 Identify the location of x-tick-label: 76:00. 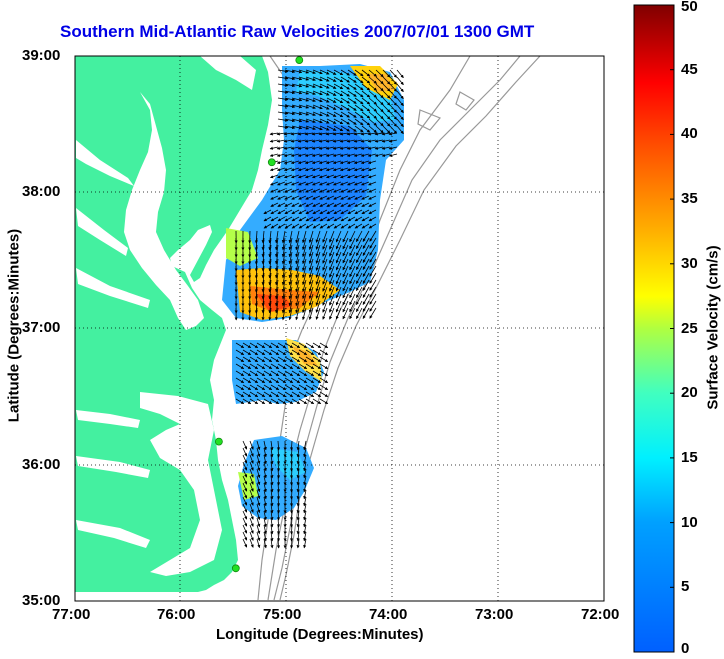
(176, 614).